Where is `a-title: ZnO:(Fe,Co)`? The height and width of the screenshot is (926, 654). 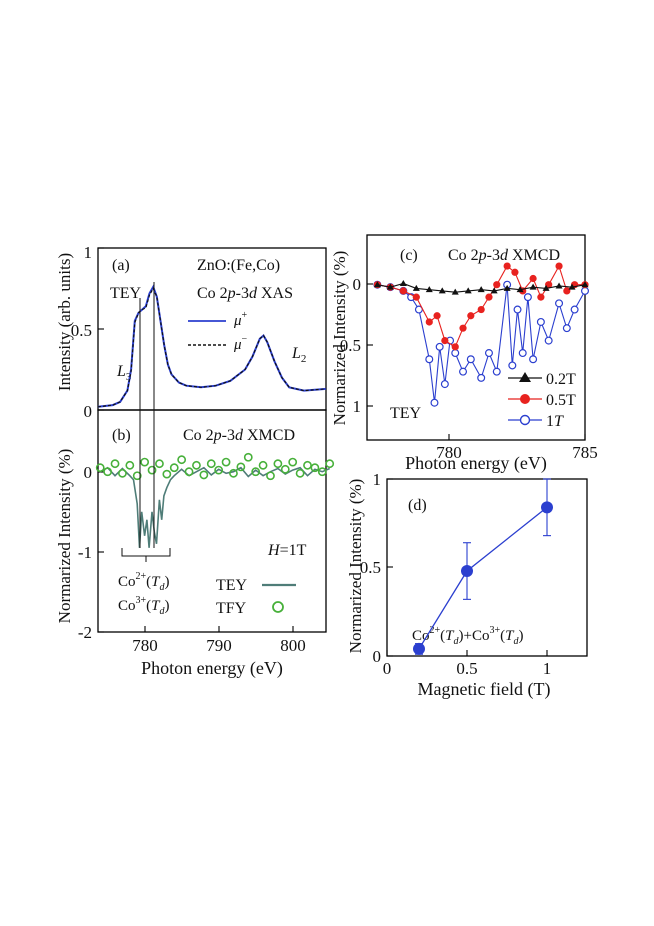
a-title: ZnO:(Fe,Co) is located at coordinates (238, 265).